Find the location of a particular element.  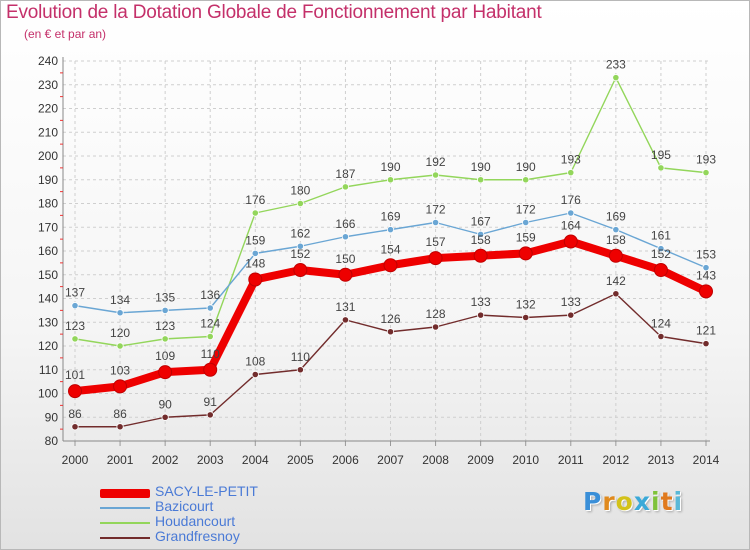

x-tick-label: 2004 is located at coordinates (255, 460).